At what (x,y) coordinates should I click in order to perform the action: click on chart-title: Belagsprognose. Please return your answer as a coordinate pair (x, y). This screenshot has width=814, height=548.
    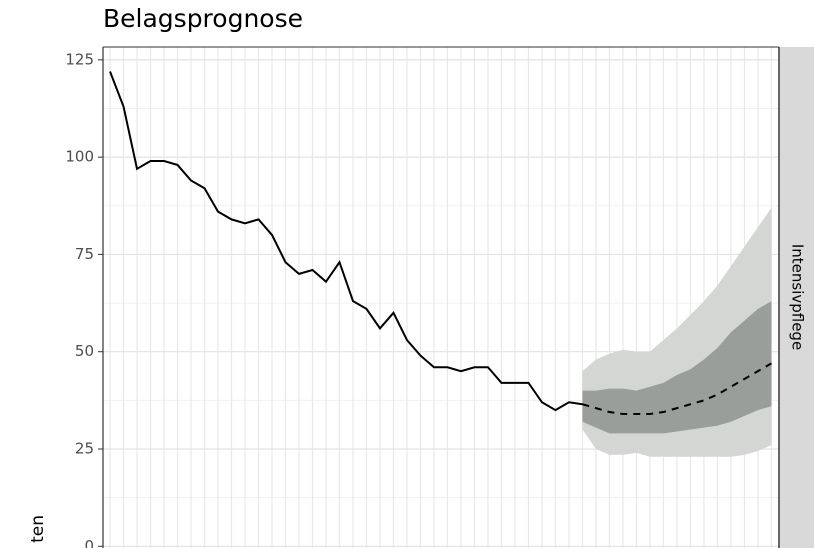
    Looking at the image, I should click on (203, 18).